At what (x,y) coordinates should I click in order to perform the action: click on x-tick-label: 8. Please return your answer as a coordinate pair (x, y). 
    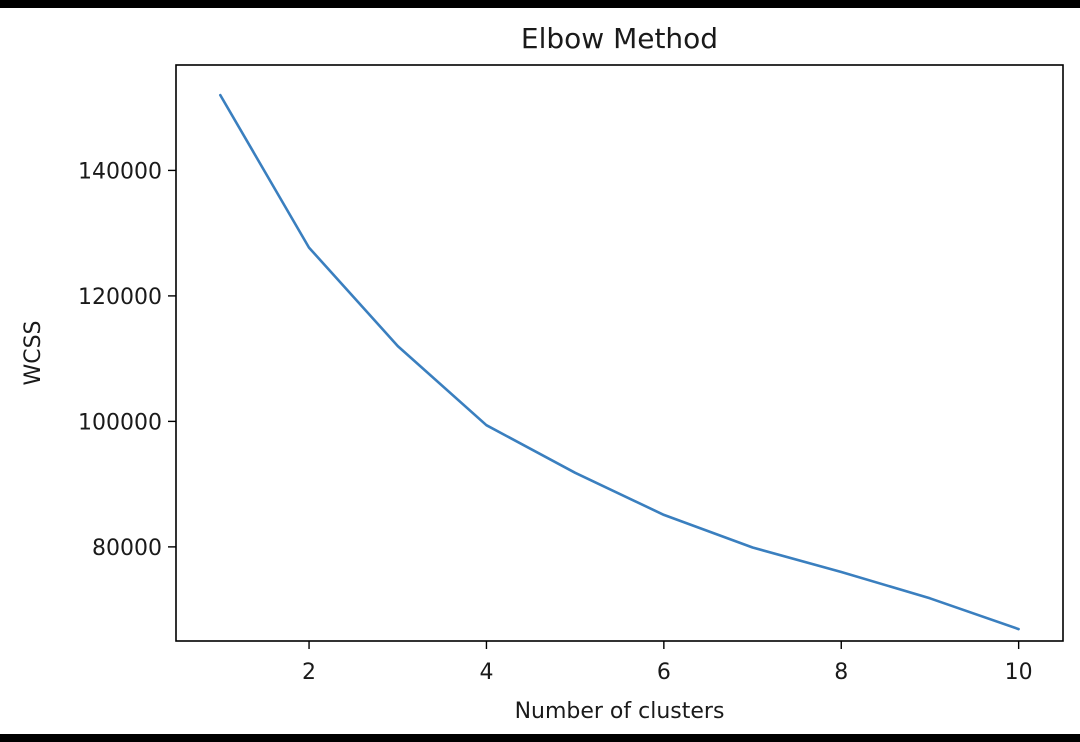
    Looking at the image, I should click on (841, 672).